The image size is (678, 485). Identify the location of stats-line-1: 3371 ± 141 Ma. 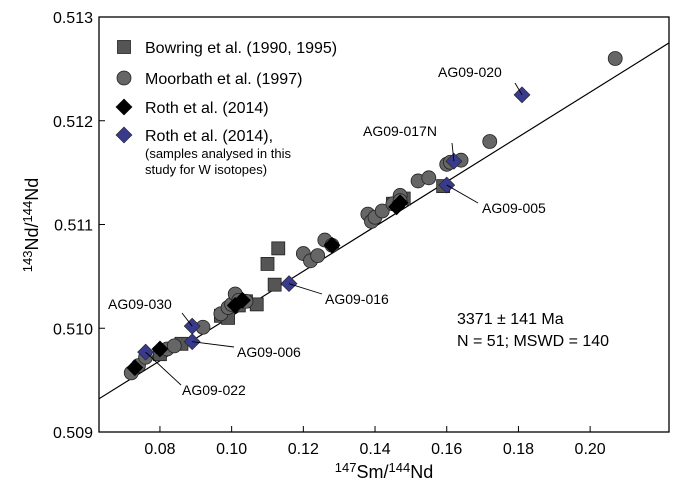
(510, 319).